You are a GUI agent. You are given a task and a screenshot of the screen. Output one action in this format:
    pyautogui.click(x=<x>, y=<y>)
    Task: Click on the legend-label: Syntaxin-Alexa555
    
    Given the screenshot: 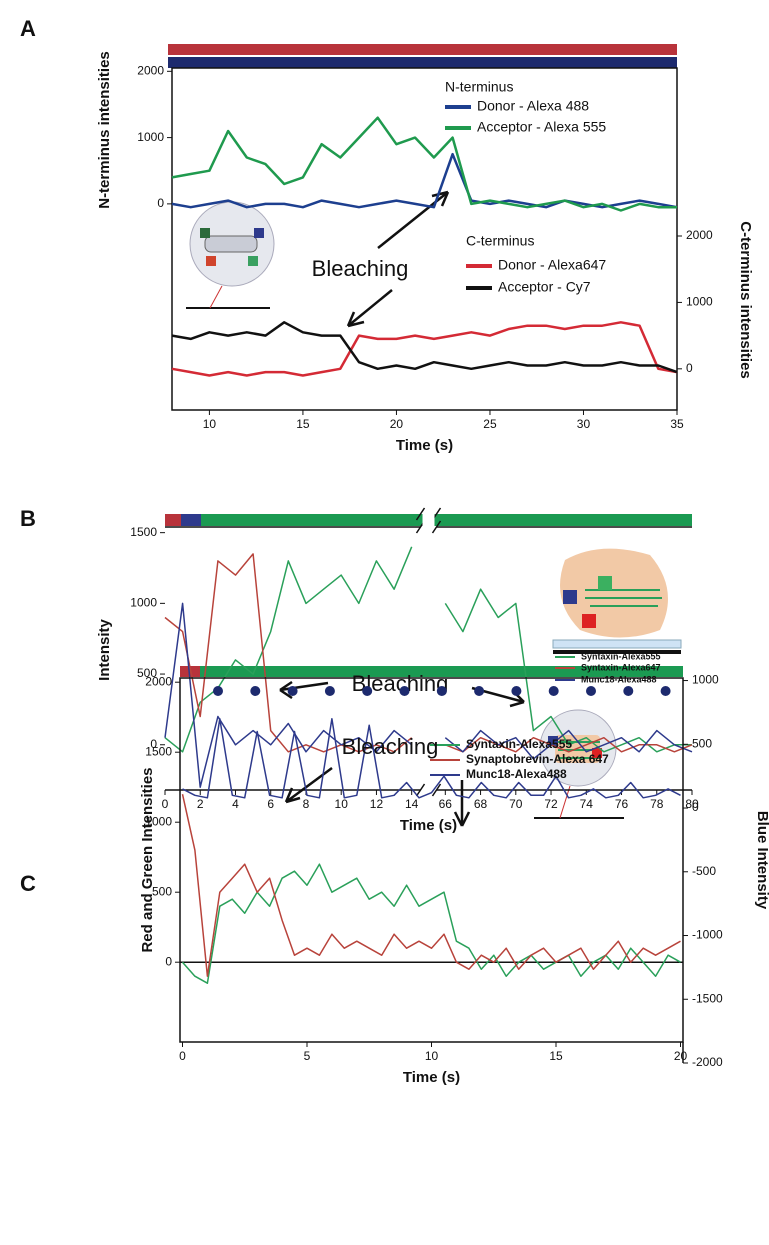 What is the action you would take?
    pyautogui.click(x=519, y=744)
    